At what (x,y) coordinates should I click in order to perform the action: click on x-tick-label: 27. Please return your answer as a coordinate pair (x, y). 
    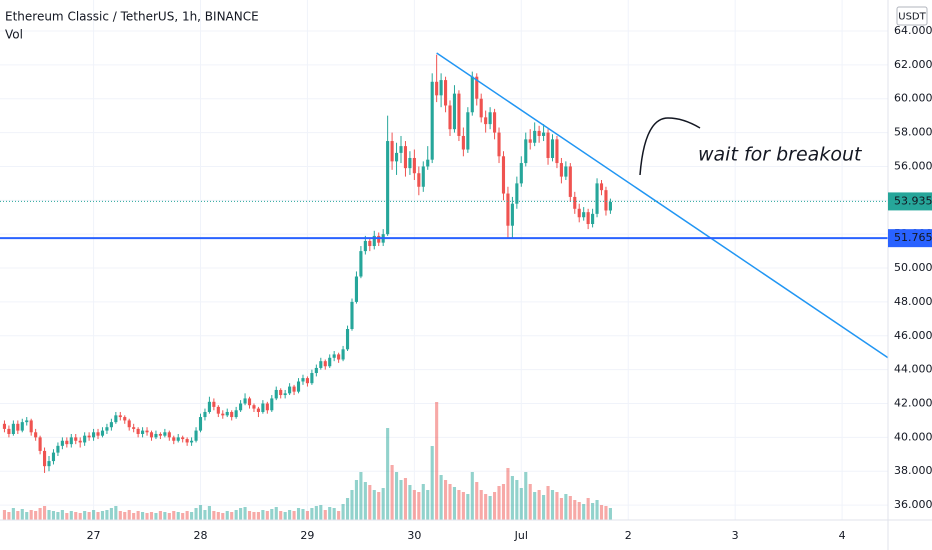
    Looking at the image, I should click on (94, 535).